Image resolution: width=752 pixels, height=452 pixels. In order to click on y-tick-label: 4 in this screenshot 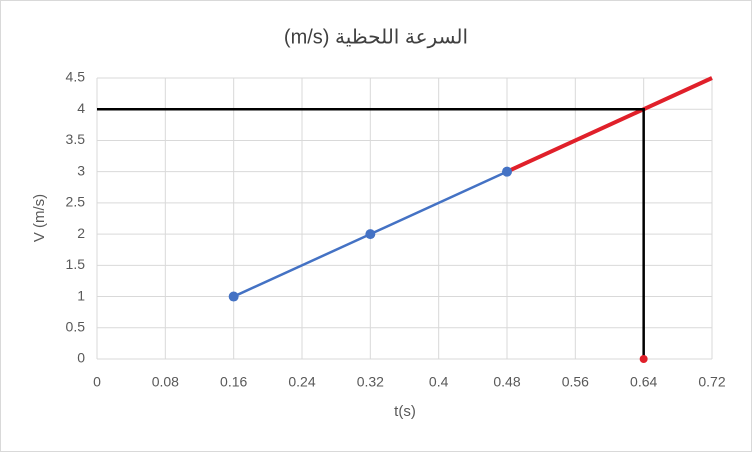, I will do `click(81, 108)`.